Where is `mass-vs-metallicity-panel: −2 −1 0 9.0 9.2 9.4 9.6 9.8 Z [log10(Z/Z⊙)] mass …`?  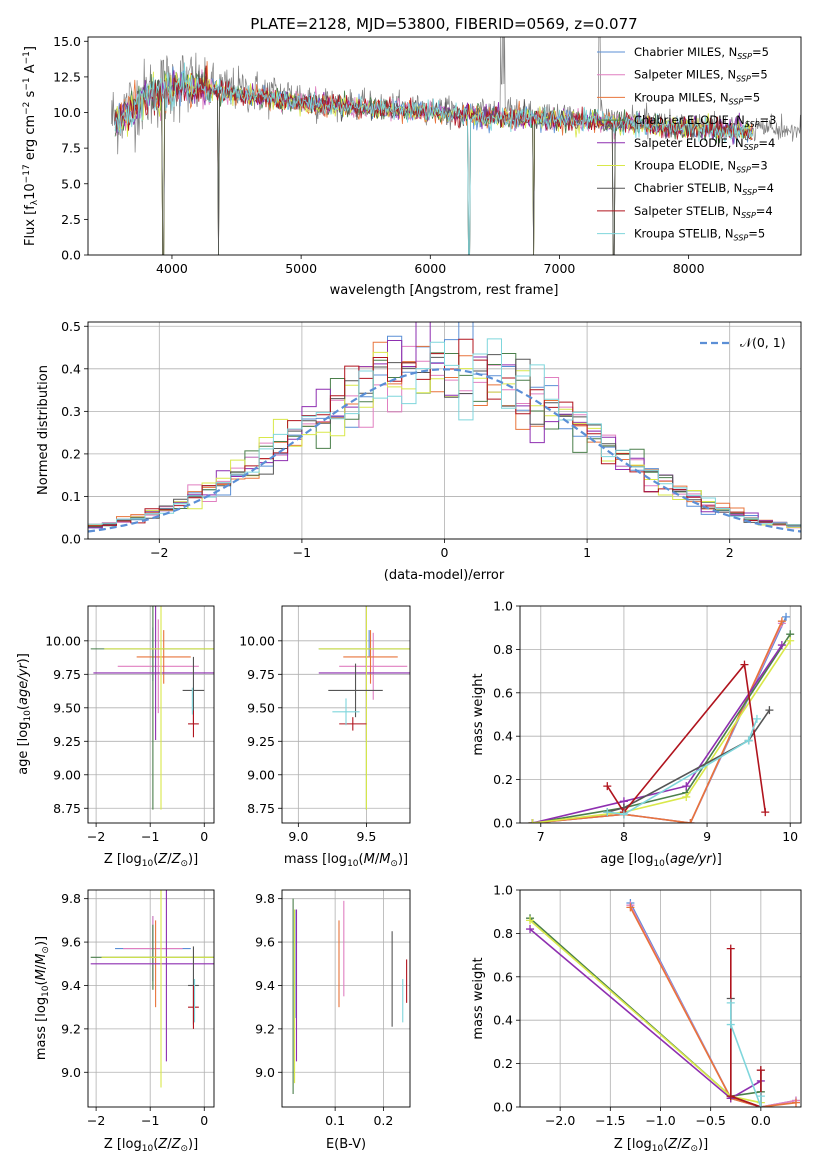
mass-vs-metallicity-panel: −2 −1 0 9.0 9.2 9.4 9.6 9.8 Z [log10(Z/Z⊙)] mass … is located at coordinates (124, 1021).